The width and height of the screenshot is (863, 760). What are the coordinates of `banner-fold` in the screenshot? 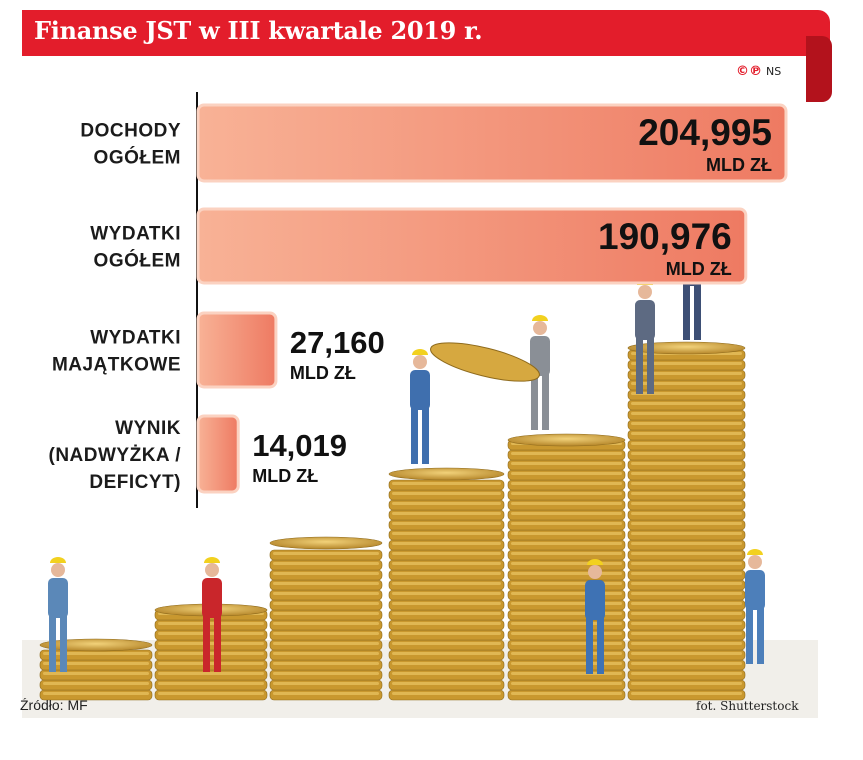 It's located at (819, 69).